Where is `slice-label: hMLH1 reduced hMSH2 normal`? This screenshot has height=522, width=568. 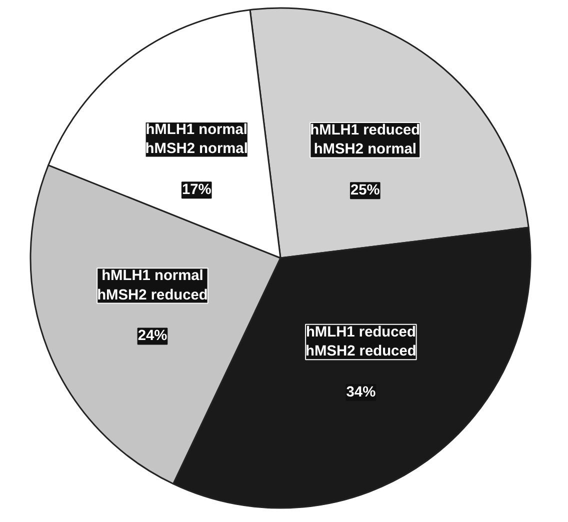
slice-label: hMLH1 reduced hMSH2 normal is located at coordinates (365, 140).